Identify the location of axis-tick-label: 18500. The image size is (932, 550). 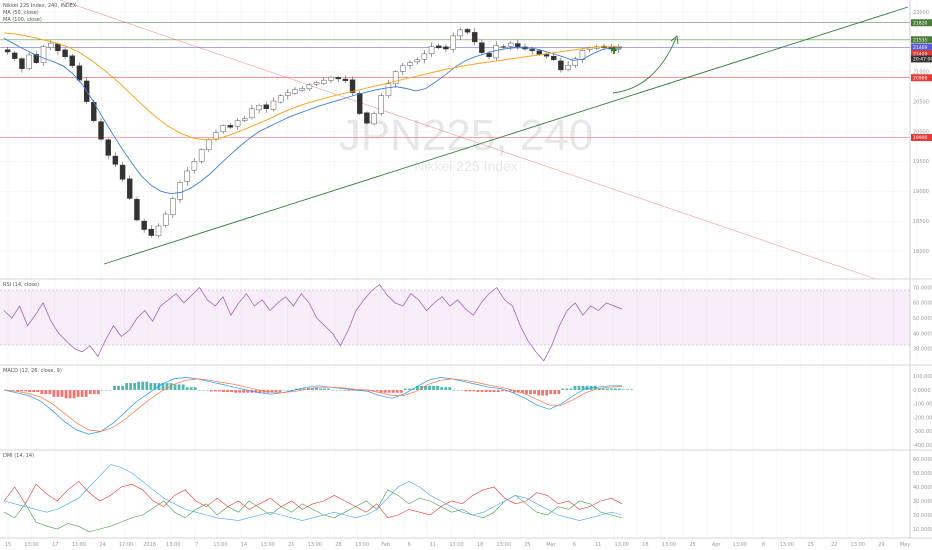
(921, 222).